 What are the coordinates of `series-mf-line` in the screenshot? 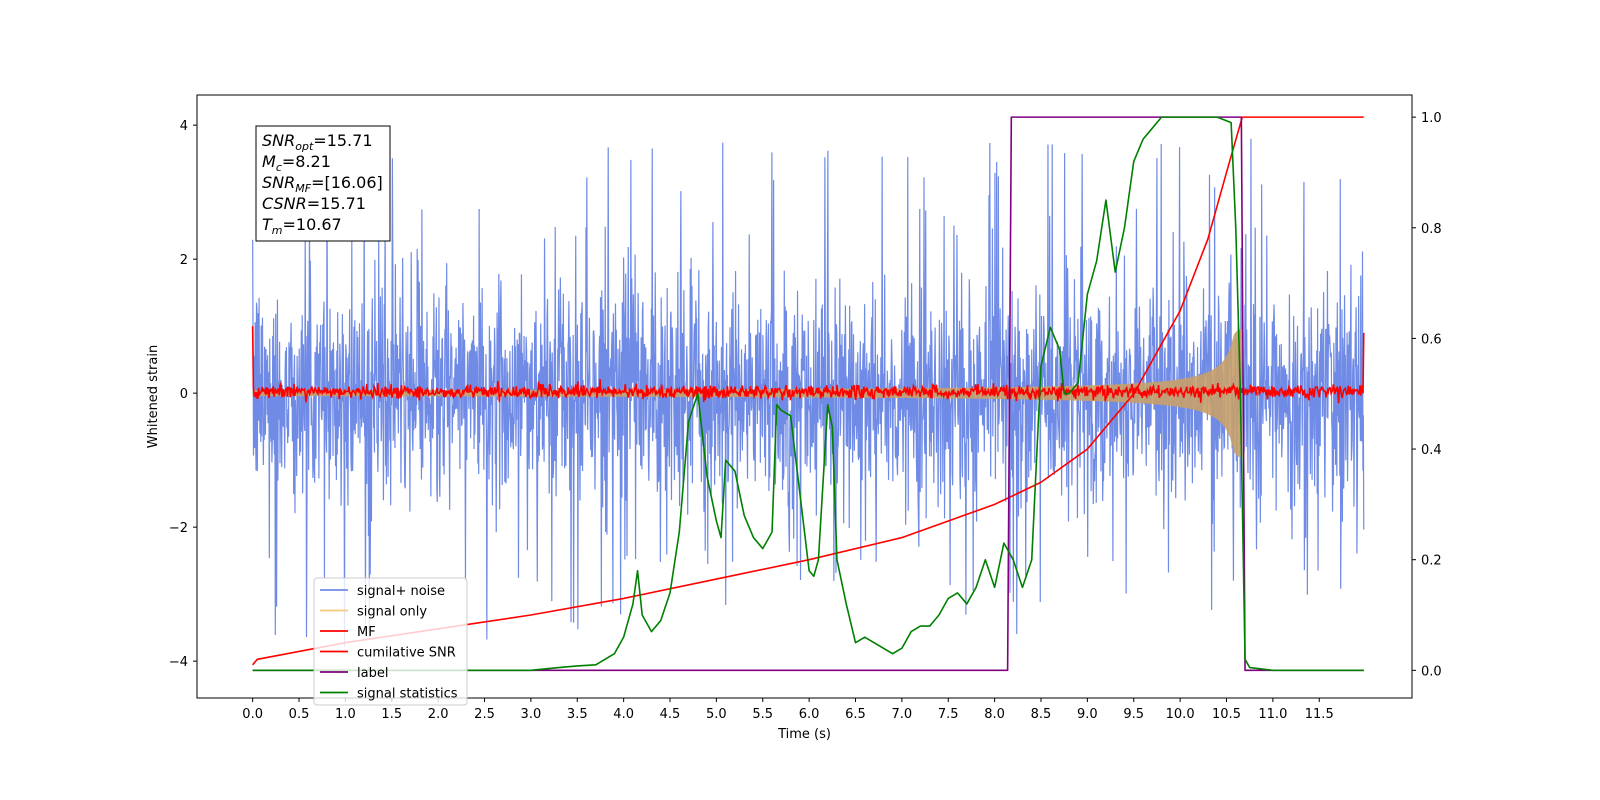 It's located at (808, 365).